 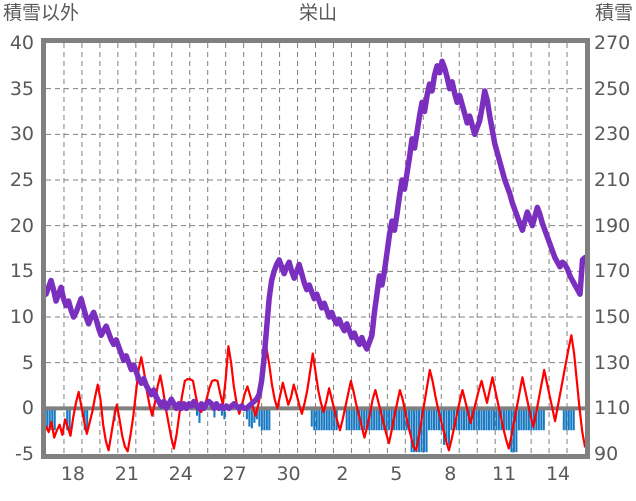 I want to click on right-axis-tick: 150, so click(x=612, y=317).